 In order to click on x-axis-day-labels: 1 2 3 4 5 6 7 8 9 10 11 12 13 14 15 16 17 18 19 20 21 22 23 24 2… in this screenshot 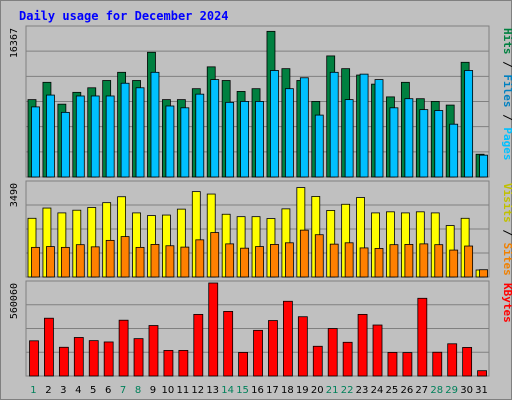, I will do `click(259, 390)`.